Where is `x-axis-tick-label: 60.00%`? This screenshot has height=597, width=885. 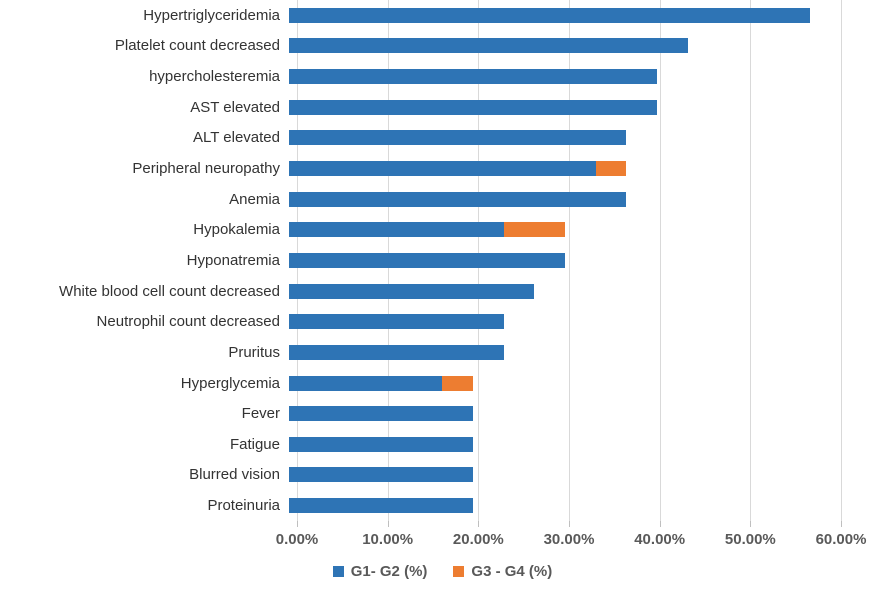
x-axis-tick-label: 60.00% is located at coordinates (841, 539).